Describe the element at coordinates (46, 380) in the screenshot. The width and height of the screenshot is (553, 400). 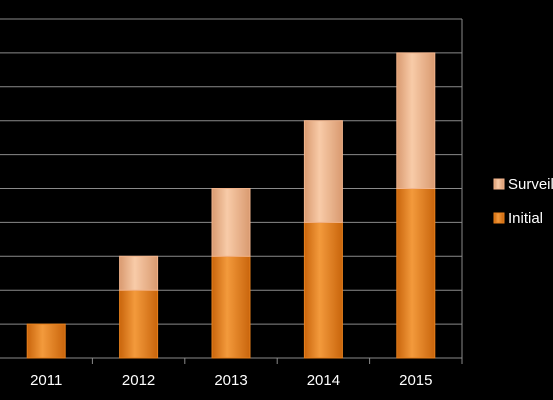
I see `x-tick-label: 2011` at that location.